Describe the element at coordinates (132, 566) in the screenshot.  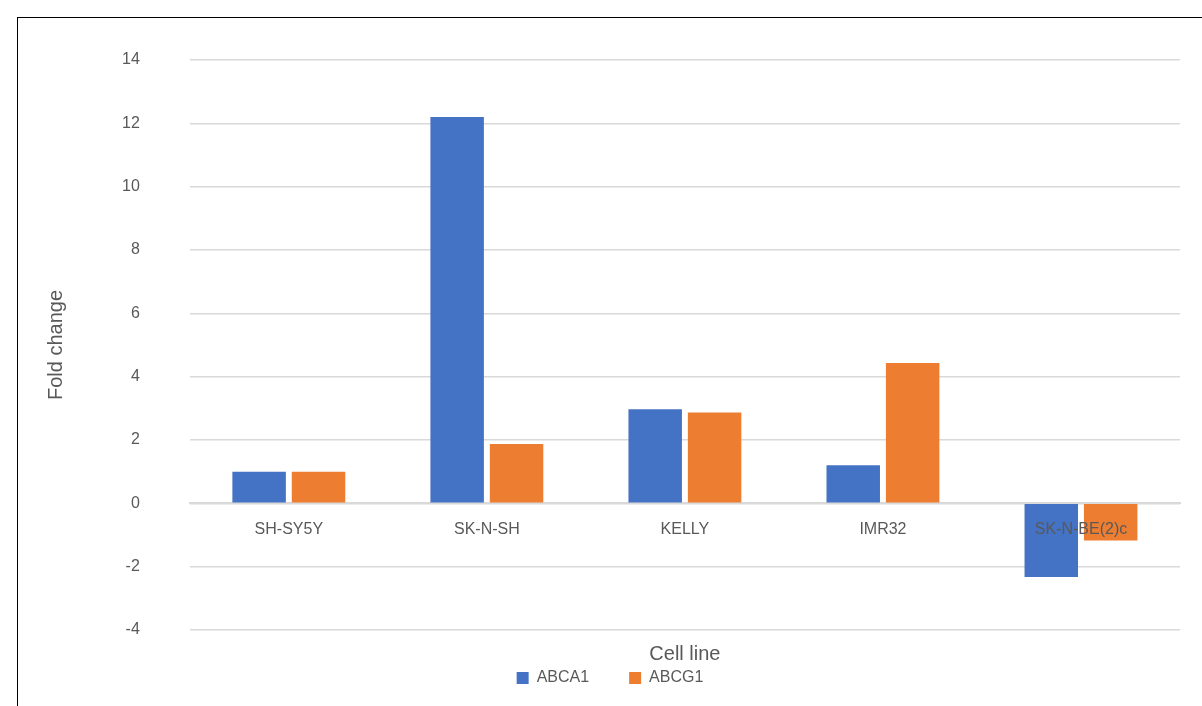
I see `y-tick-label: -2` at that location.